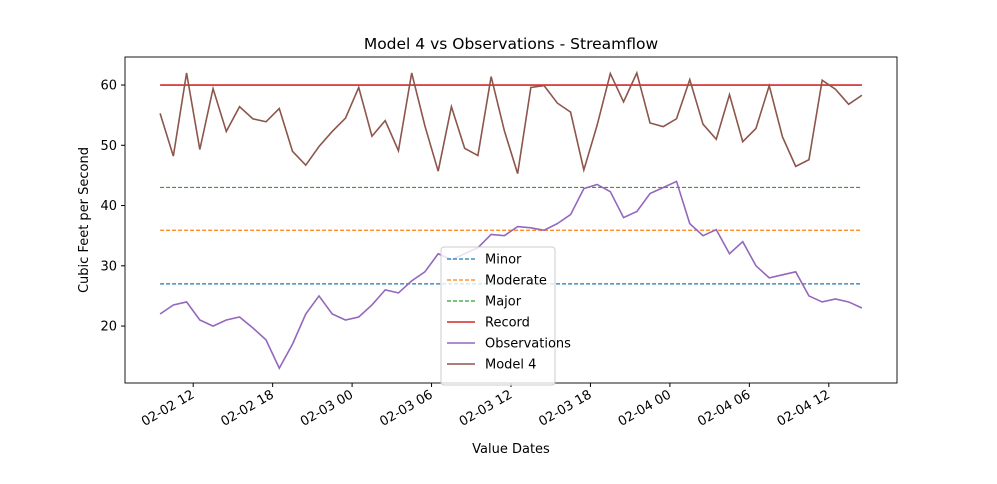 This screenshot has width=997, height=484. I want to click on y-tick-label: 20, so click(108, 327).